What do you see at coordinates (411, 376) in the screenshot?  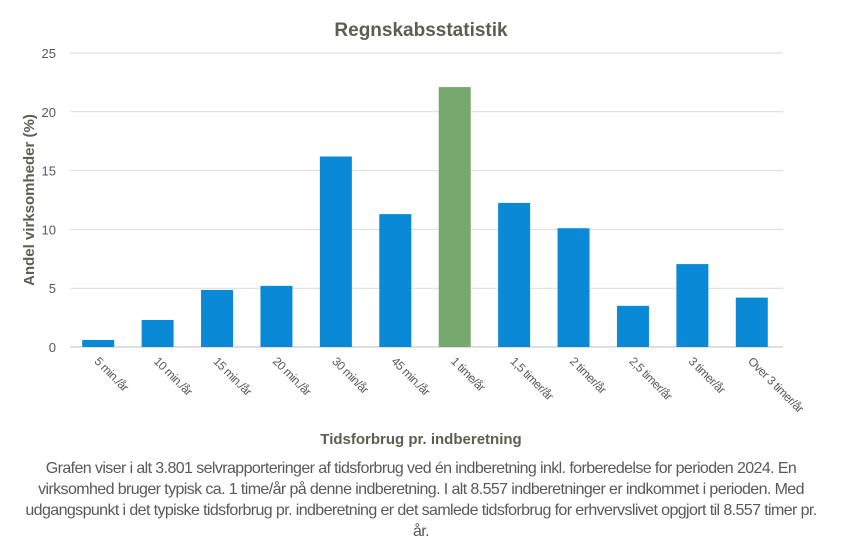 I see `x-tick-label: 45 min./år` at bounding box center [411, 376].